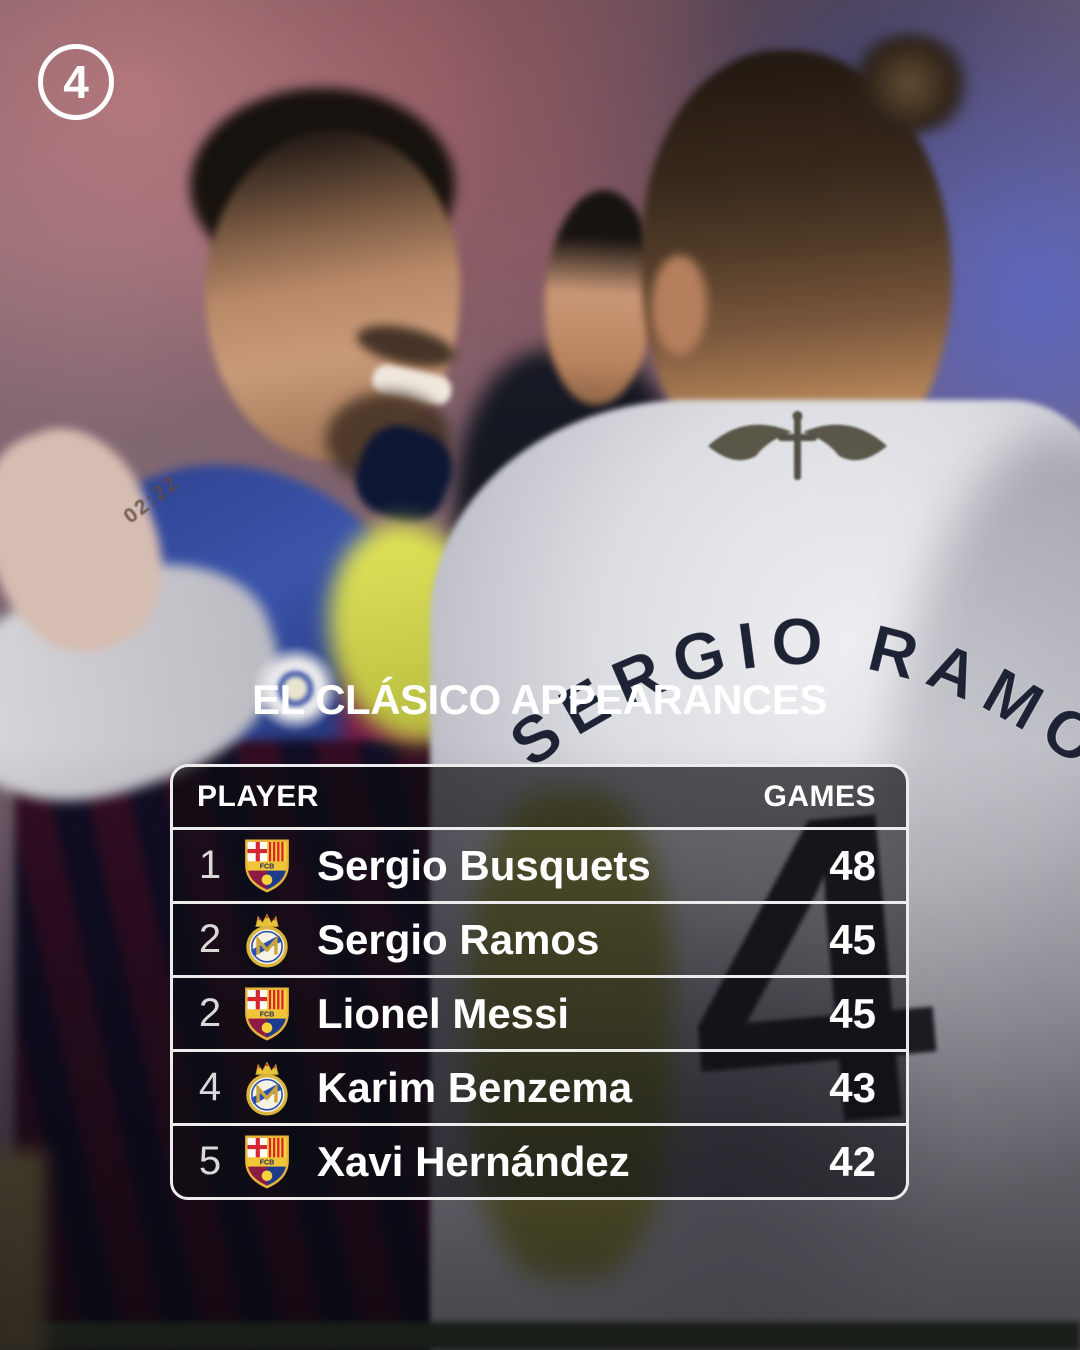 The height and width of the screenshot is (1350, 1080). Describe the element at coordinates (258, 796) in the screenshot. I see `column-header-player: PLAYER` at that location.